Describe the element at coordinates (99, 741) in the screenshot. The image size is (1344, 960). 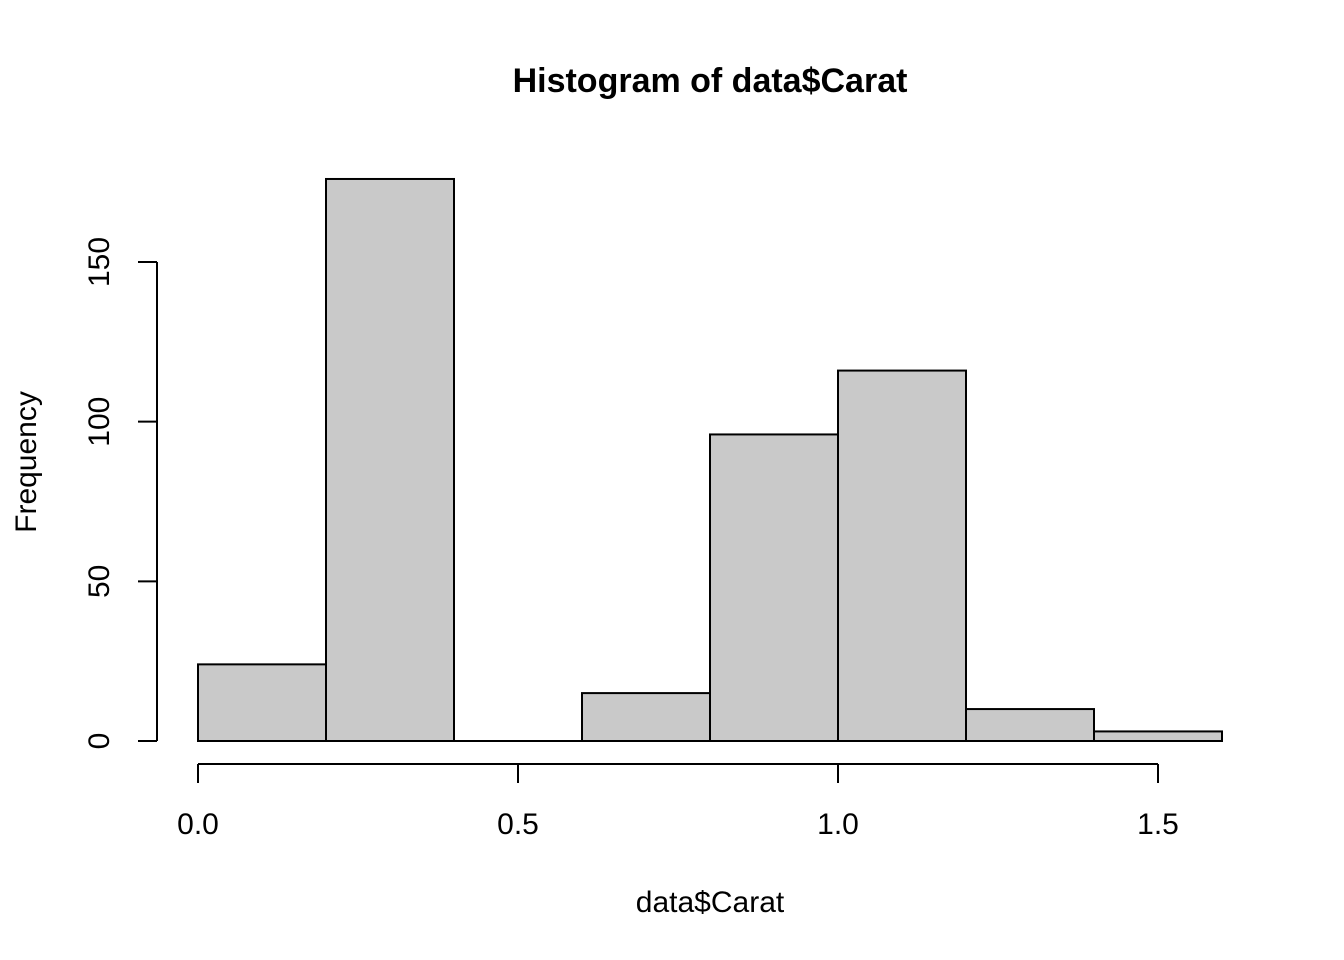
I see `y-tick-label: 0` at that location.